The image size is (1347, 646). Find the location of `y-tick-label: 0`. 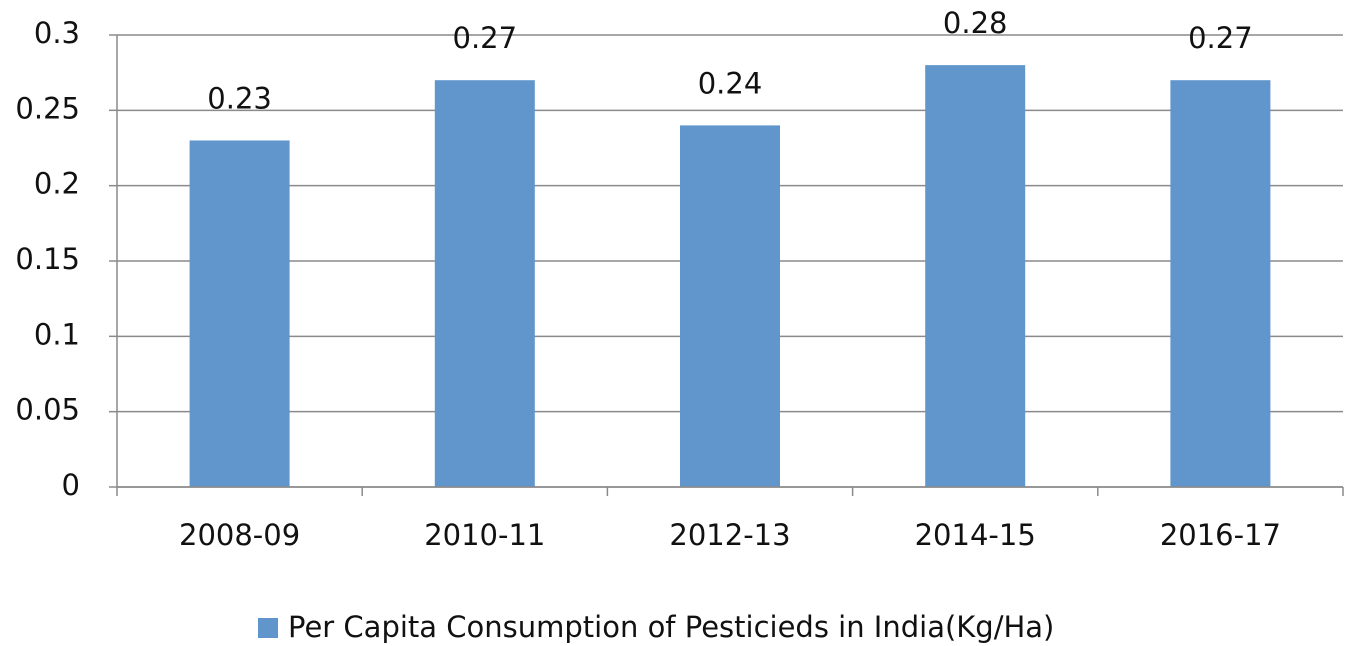

y-tick-label: 0 is located at coordinates (71, 485).